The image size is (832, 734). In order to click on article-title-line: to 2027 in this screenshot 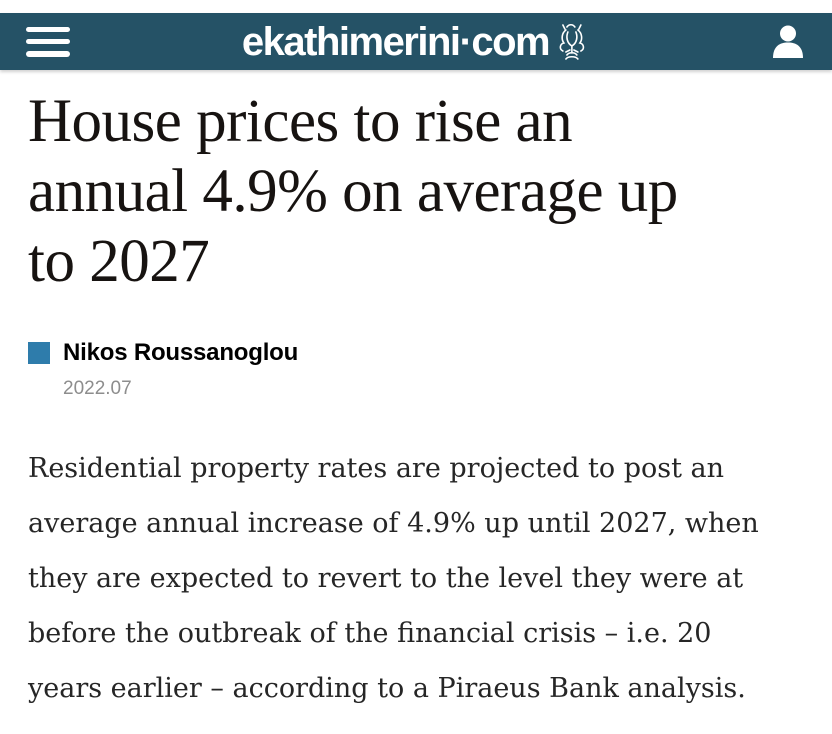, I will do `click(119, 261)`.